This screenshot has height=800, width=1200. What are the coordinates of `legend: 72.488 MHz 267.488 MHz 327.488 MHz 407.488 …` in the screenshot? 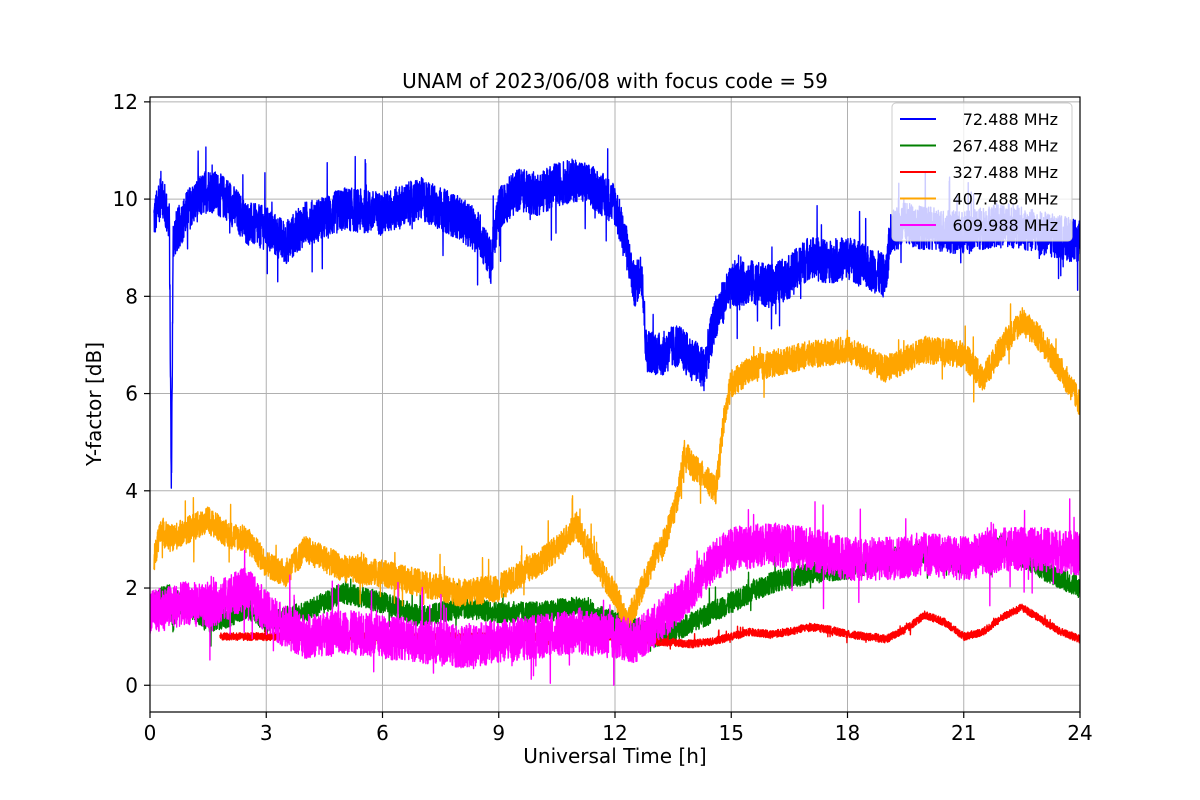 It's located at (982, 172).